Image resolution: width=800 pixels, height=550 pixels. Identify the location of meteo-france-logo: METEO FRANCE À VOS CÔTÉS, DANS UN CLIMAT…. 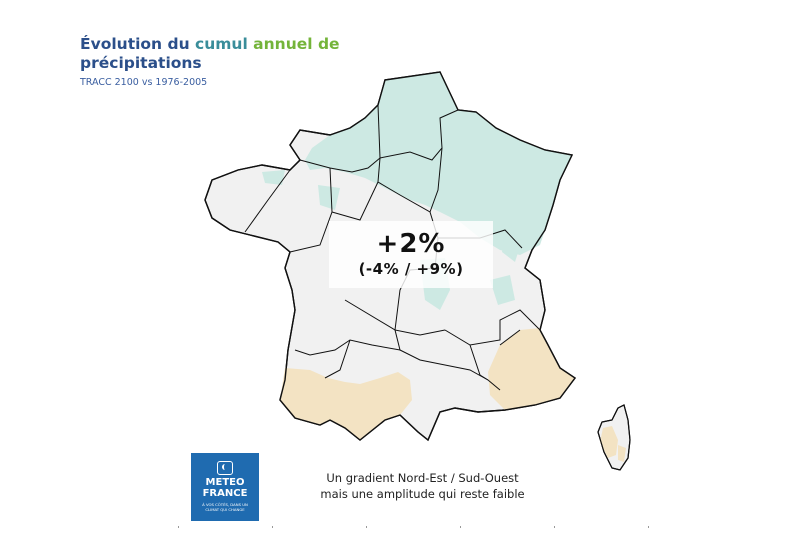
(225, 487).